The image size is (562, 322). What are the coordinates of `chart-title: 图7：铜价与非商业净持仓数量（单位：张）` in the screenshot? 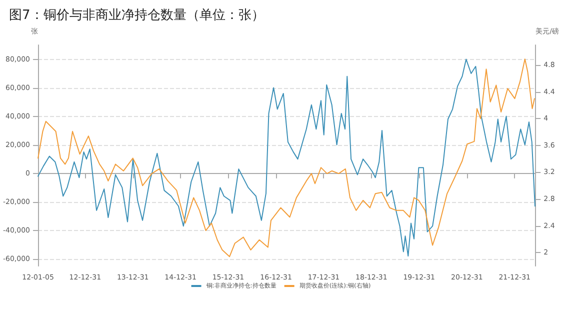 It's located at (136, 15).